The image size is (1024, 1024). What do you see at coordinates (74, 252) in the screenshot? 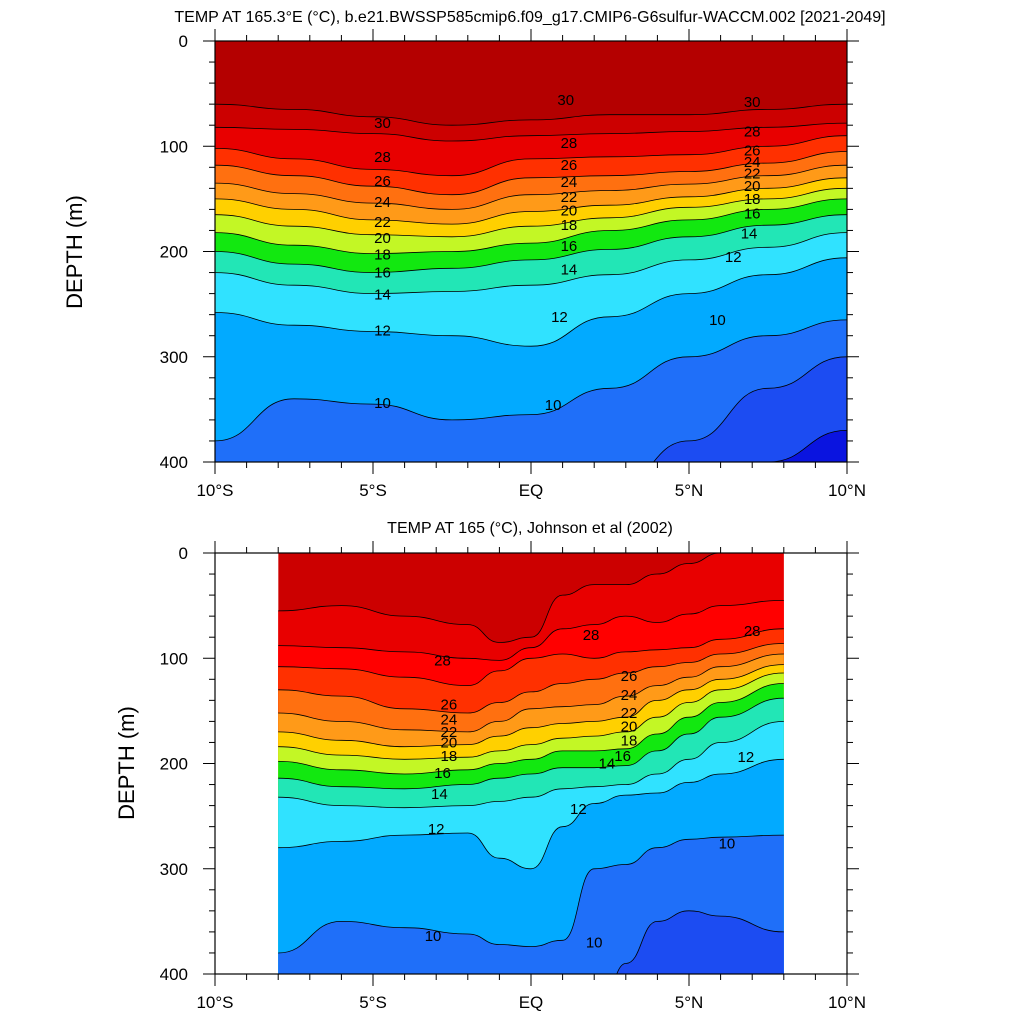
I see `top-panel-y-axis-label: DEPTH (m)` at bounding box center [74, 252].